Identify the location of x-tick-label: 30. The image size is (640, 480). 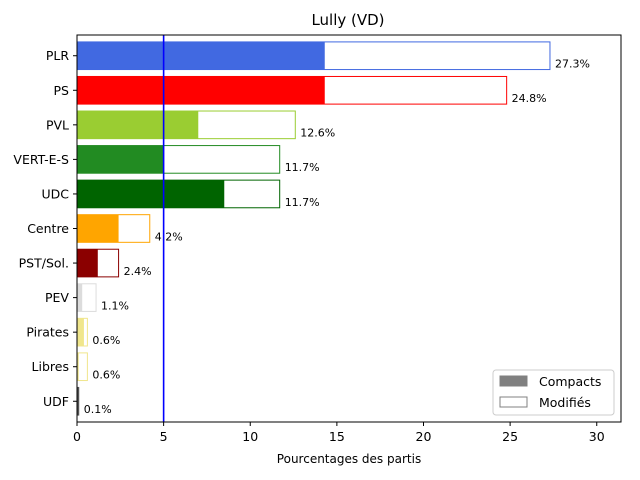
(597, 436).